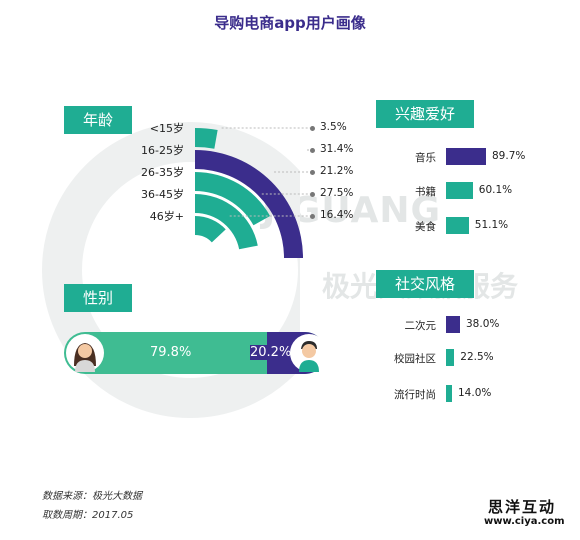  Describe the element at coordinates (509, 156) in the screenshot. I see `bar-value-label: 89.7%` at that location.